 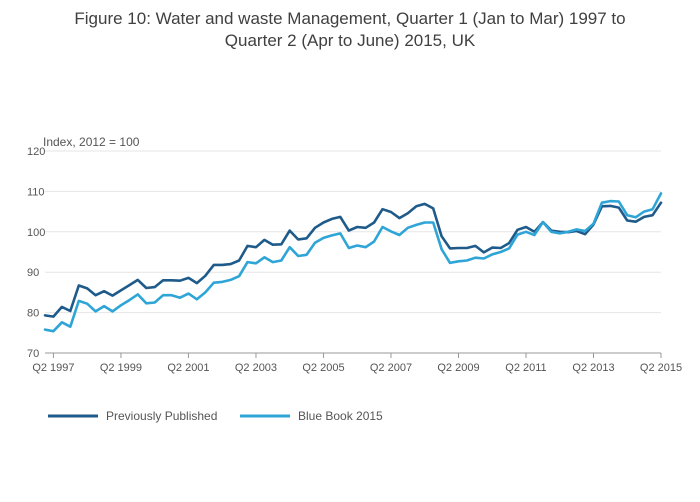 What do you see at coordinates (53, 368) in the screenshot?
I see `x-tick-label: Q2 1997` at bounding box center [53, 368].